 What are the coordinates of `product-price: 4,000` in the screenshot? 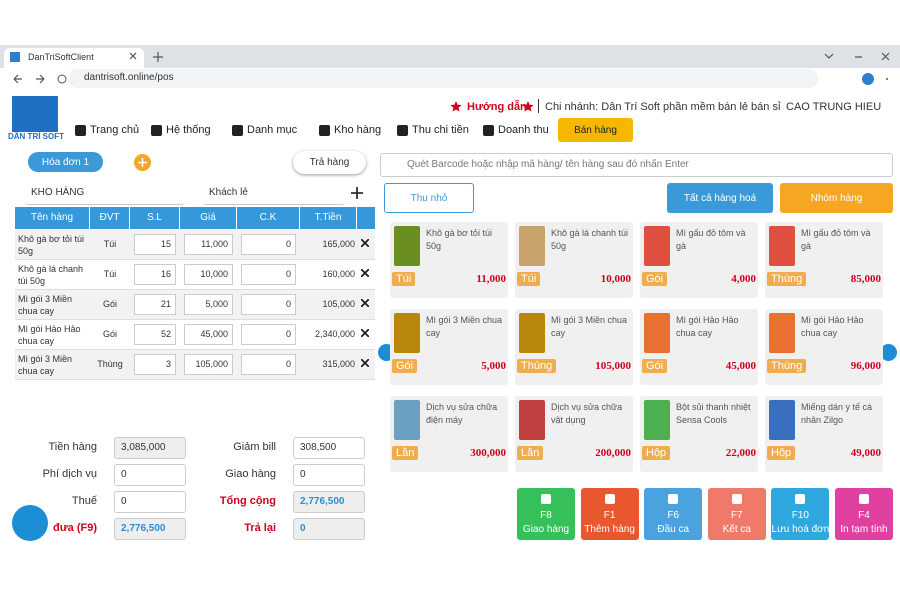 It's located at (743, 279).